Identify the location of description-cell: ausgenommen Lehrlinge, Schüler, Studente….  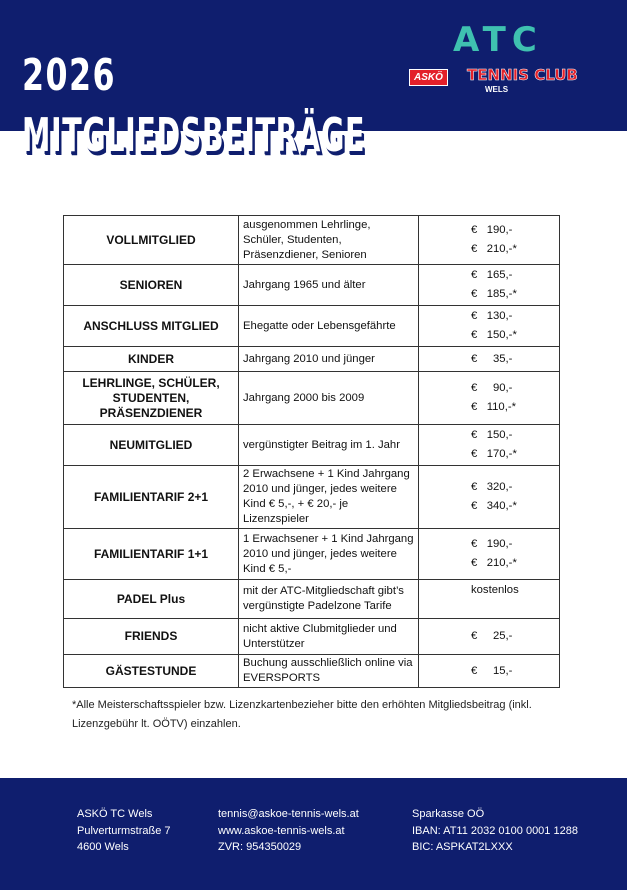
(328, 240).